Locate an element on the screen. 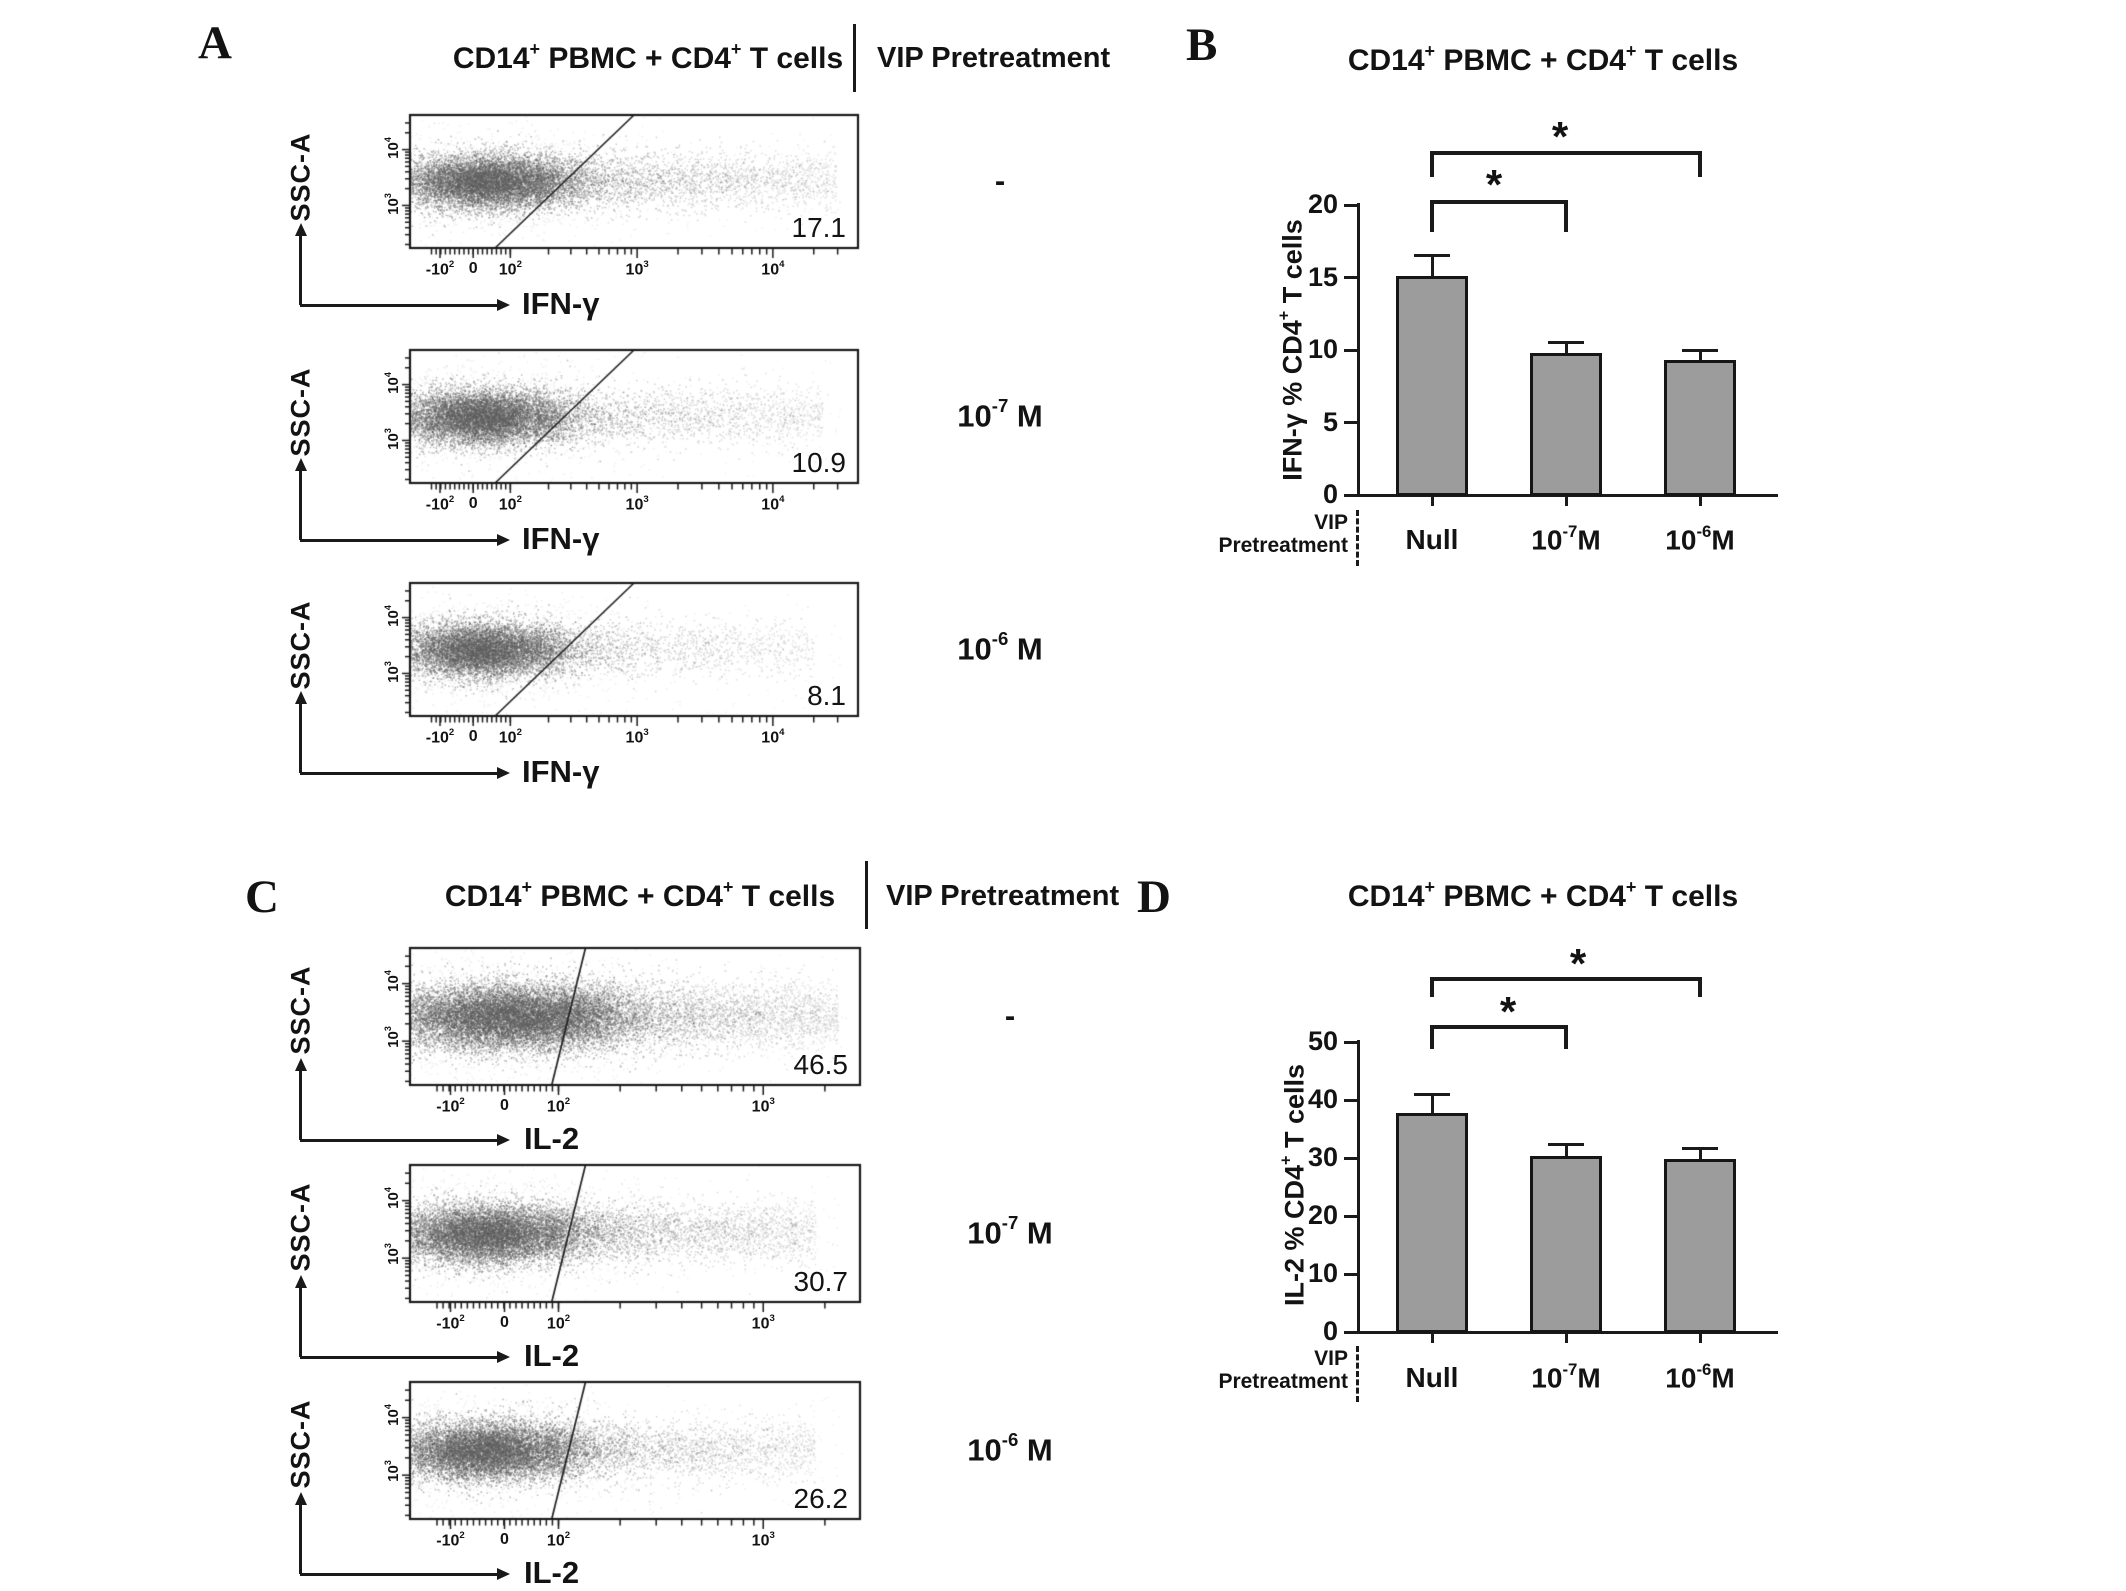  panel_c-title: CD14+ PBMC + CD4+ T cells is located at coordinates (640, 894).